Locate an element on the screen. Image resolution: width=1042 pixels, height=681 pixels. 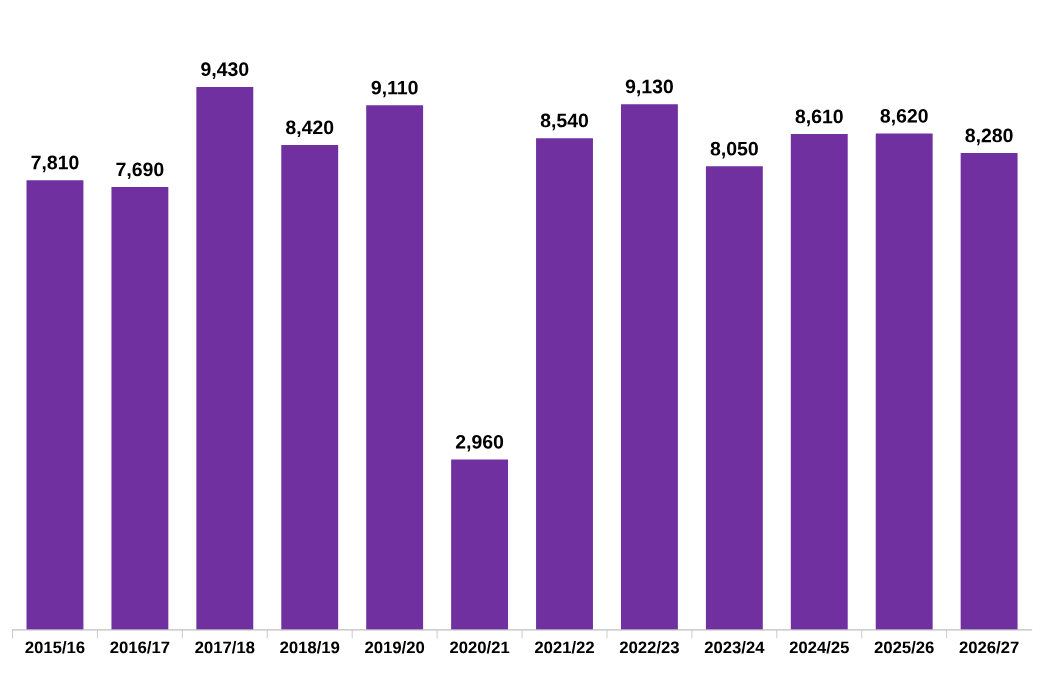
x-tick-label: 2015/16 is located at coordinates (55, 647).